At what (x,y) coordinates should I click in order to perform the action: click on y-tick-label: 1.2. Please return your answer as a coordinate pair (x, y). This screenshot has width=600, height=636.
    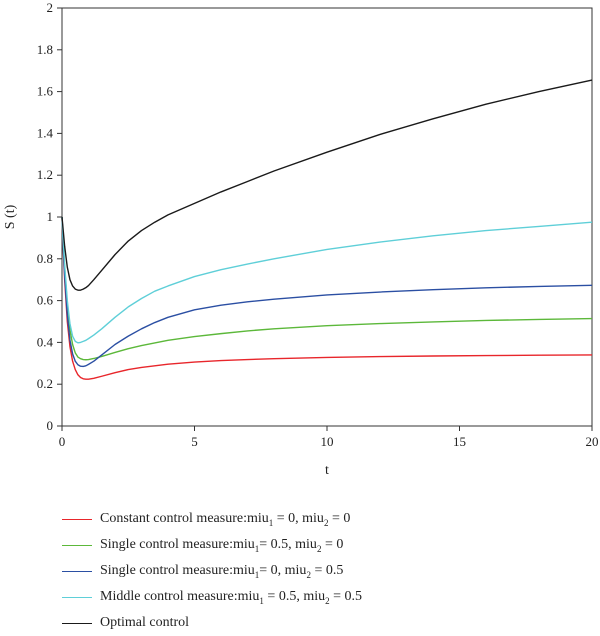
    Looking at the image, I should click on (45, 174).